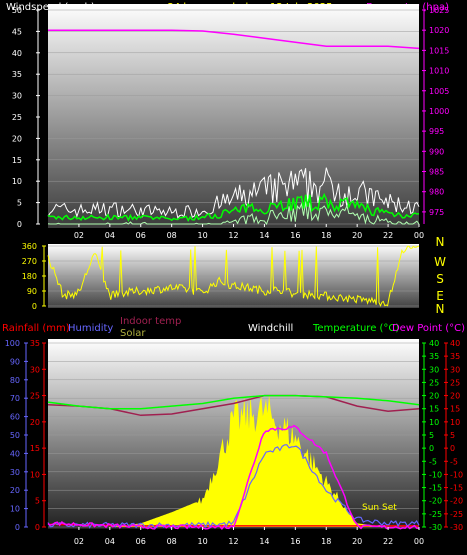 This screenshot has height=555, width=467. I want to click on barometer-axis: 975 980 985 990 995 1000 1005 1010 1015 1020 1025, so click(435, 115).